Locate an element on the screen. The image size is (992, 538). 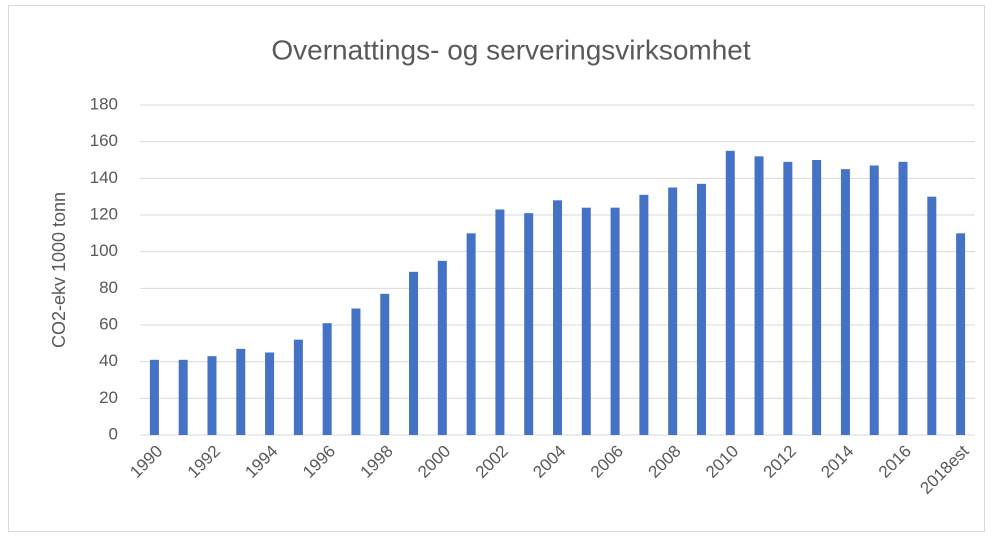
y-tick-label: 60 is located at coordinates (108, 323).